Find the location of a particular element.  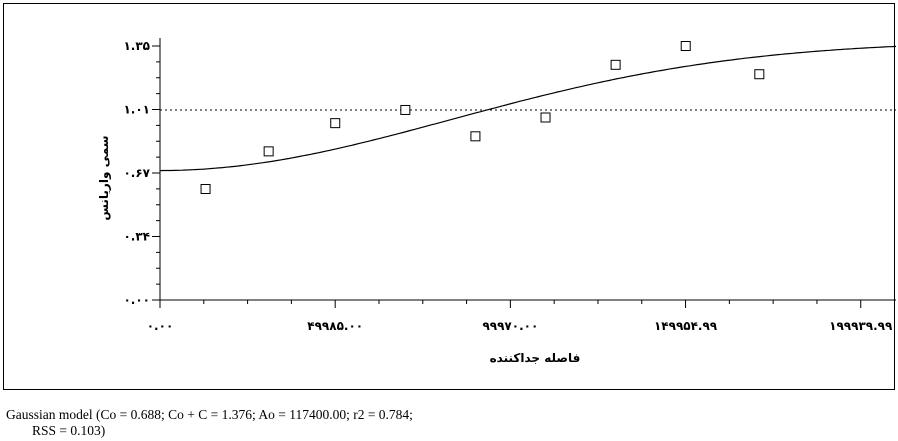

x-axis-title: فاصله جداکننده is located at coordinates (535, 358).